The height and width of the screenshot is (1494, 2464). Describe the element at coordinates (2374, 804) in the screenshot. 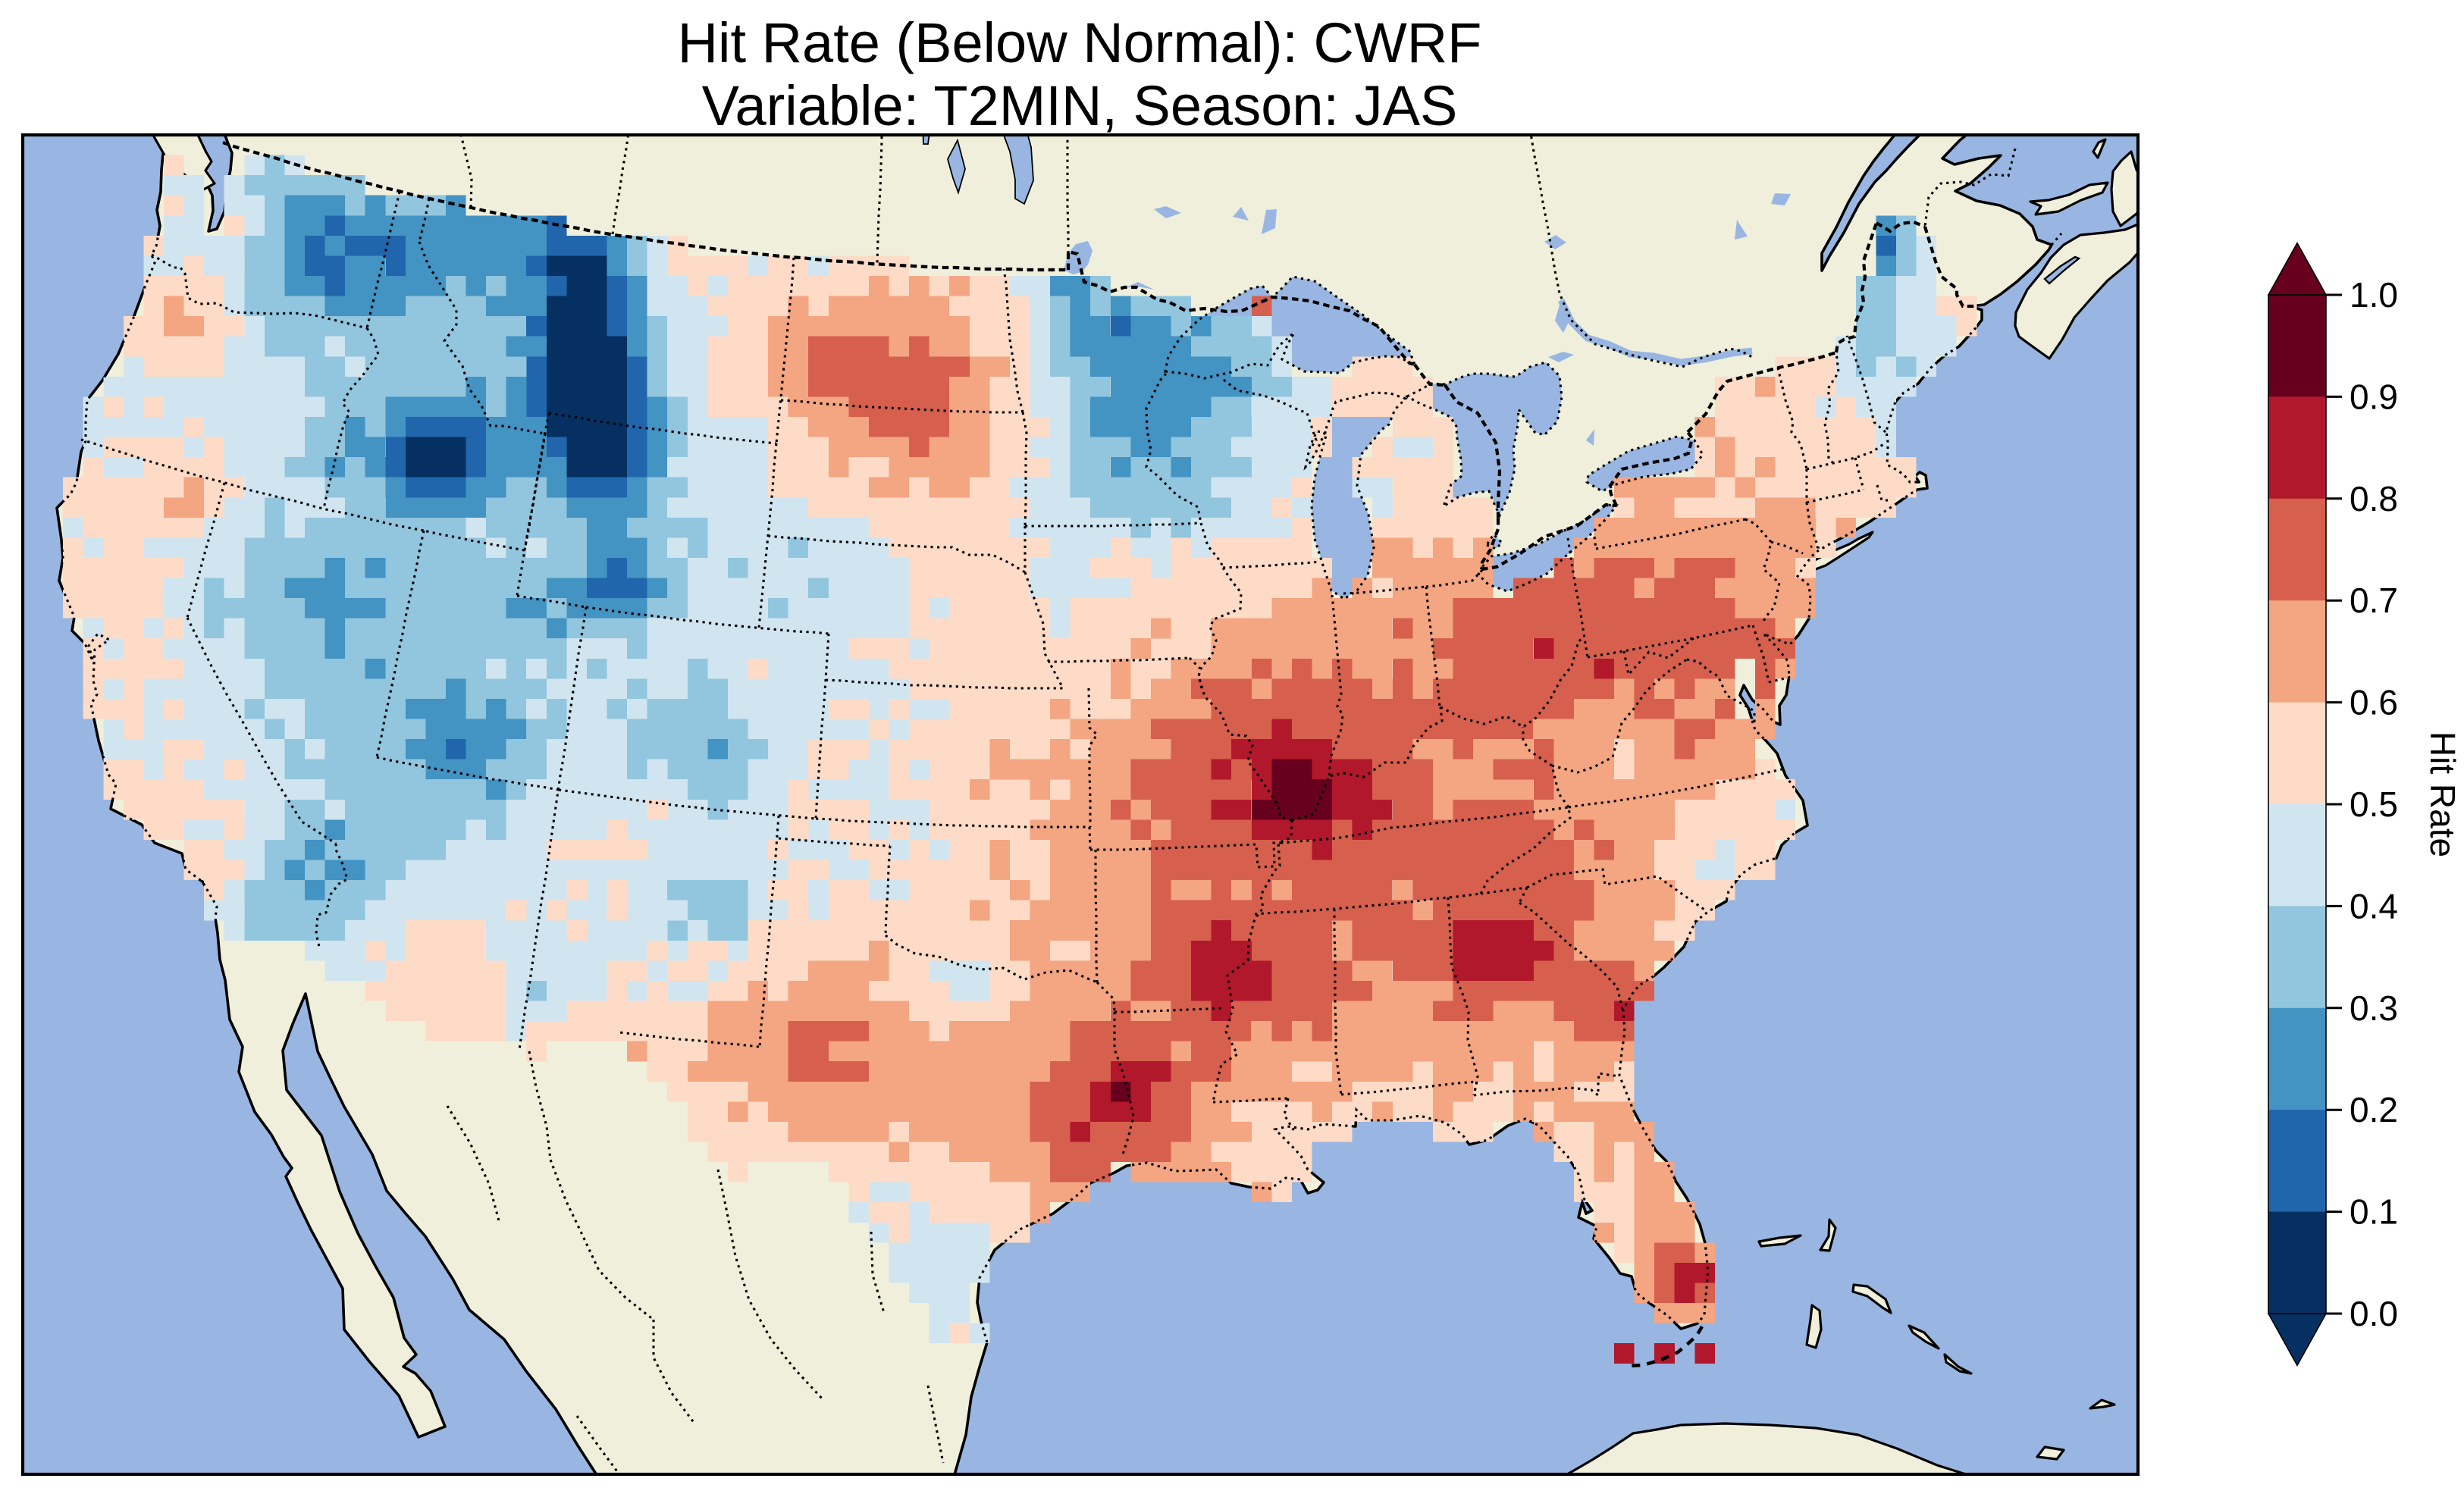

I see `svg-text: 0.5` at that location.